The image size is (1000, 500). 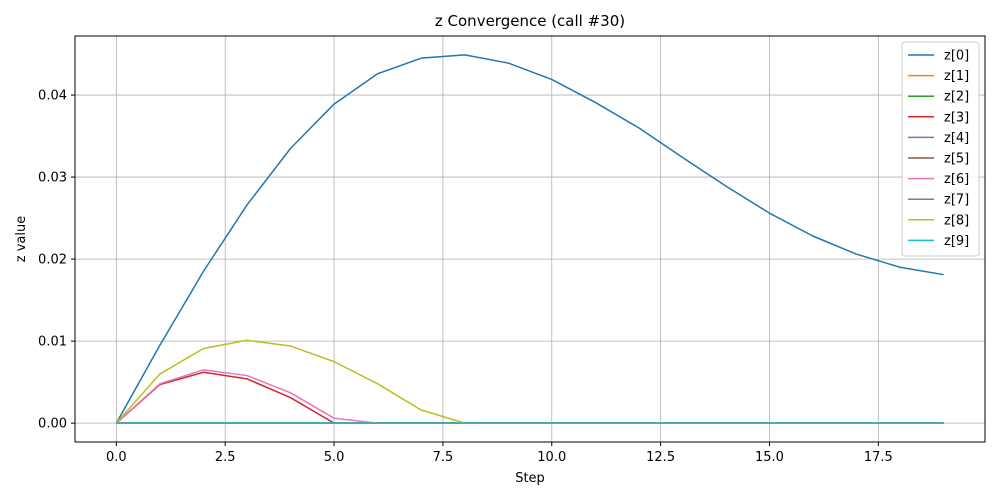 What do you see at coordinates (529, 397) in the screenshot?
I see `series-line-z3` at bounding box center [529, 397].